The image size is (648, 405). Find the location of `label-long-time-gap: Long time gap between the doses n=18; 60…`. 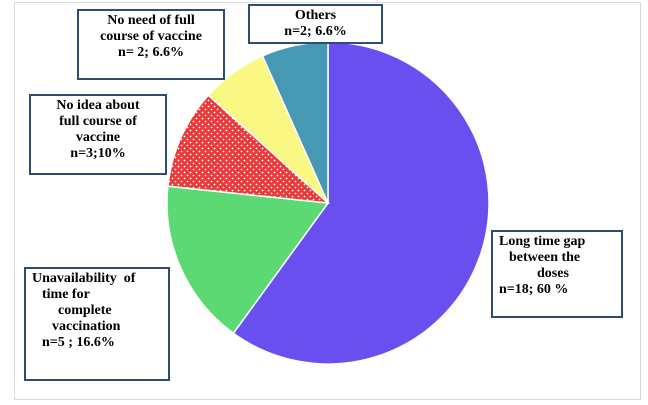

label-long-time-gap: Long time gap between the doses n=18; 60… is located at coordinates (557, 274).